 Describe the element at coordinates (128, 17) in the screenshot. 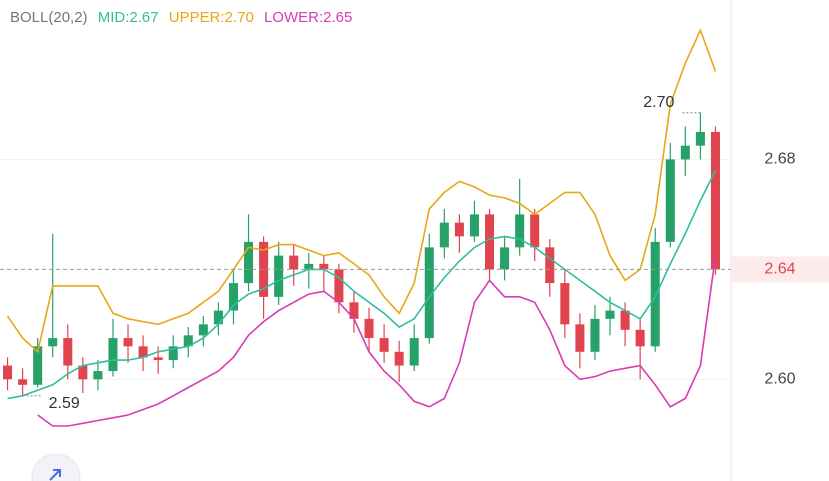

I see `legend-entry: MID:2.67` at that location.